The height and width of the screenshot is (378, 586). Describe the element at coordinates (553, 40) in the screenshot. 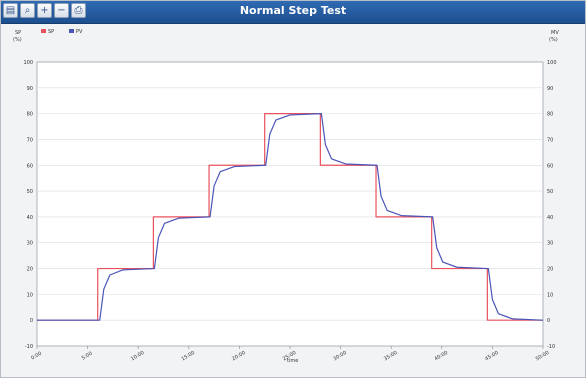

I see `right-axis-unit: (%)` at that location.